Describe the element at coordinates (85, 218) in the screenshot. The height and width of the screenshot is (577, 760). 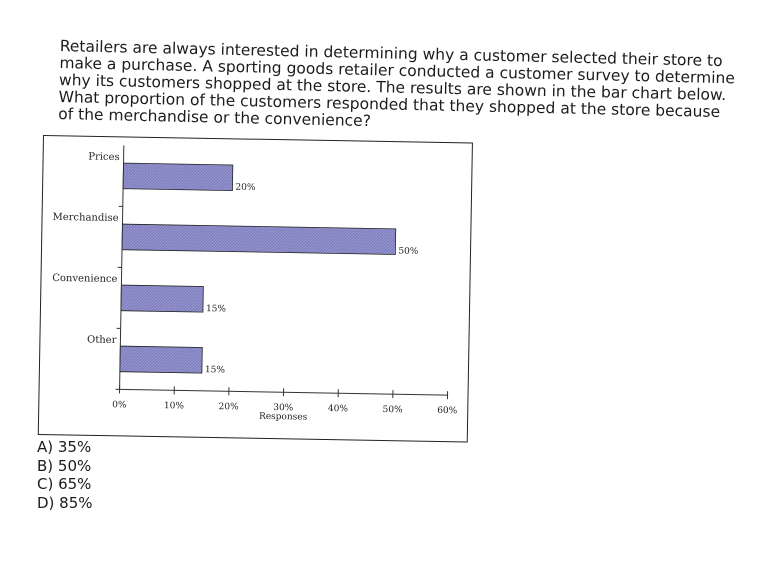
I see `category-label: Merchandise` at that location.